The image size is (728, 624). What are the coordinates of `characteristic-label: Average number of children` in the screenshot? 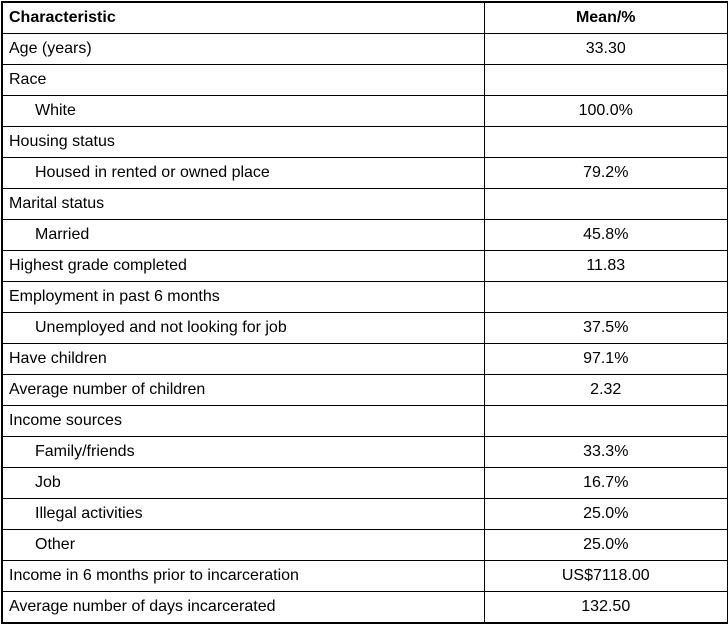 It's located at (243, 390).